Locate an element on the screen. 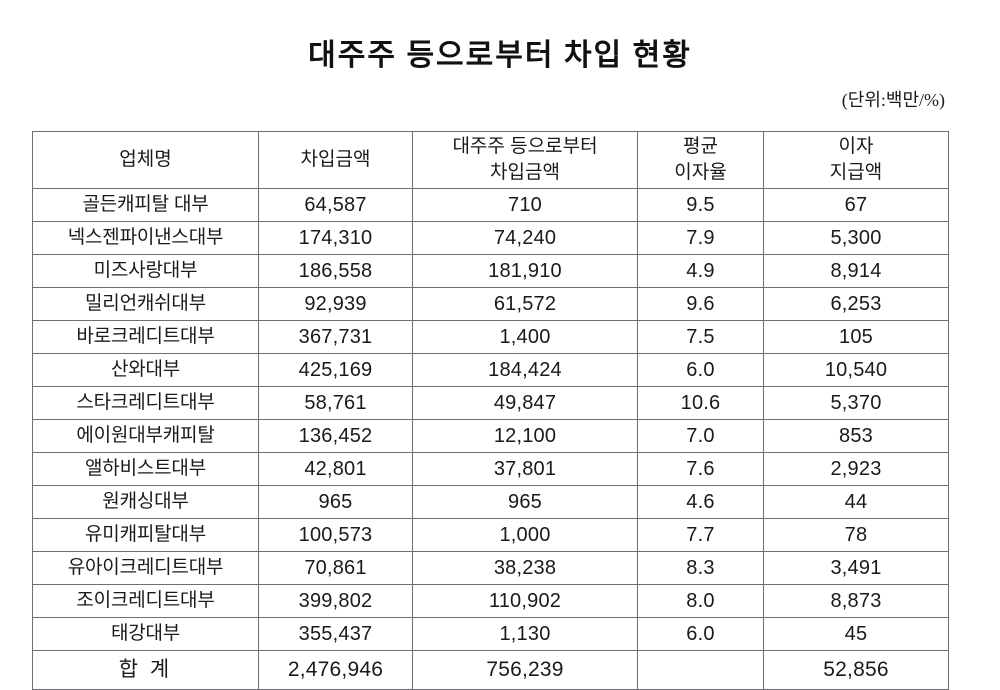 Image resolution: width=1000 pixels, height=690 pixels. cell-major-shareholder-loan: 710 is located at coordinates (525, 205).